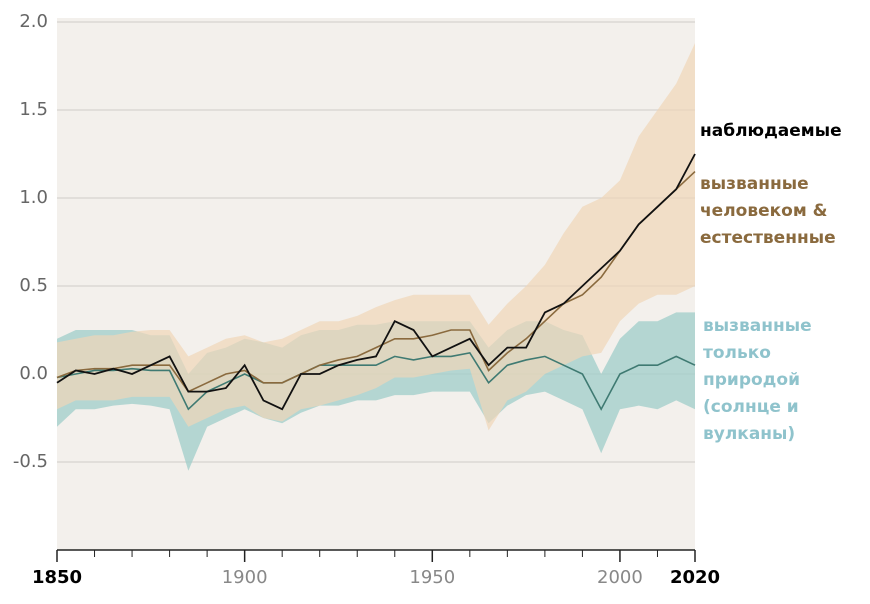  What do you see at coordinates (30, 461) in the screenshot?
I see `y-tick-label: -0.5` at bounding box center [30, 461].